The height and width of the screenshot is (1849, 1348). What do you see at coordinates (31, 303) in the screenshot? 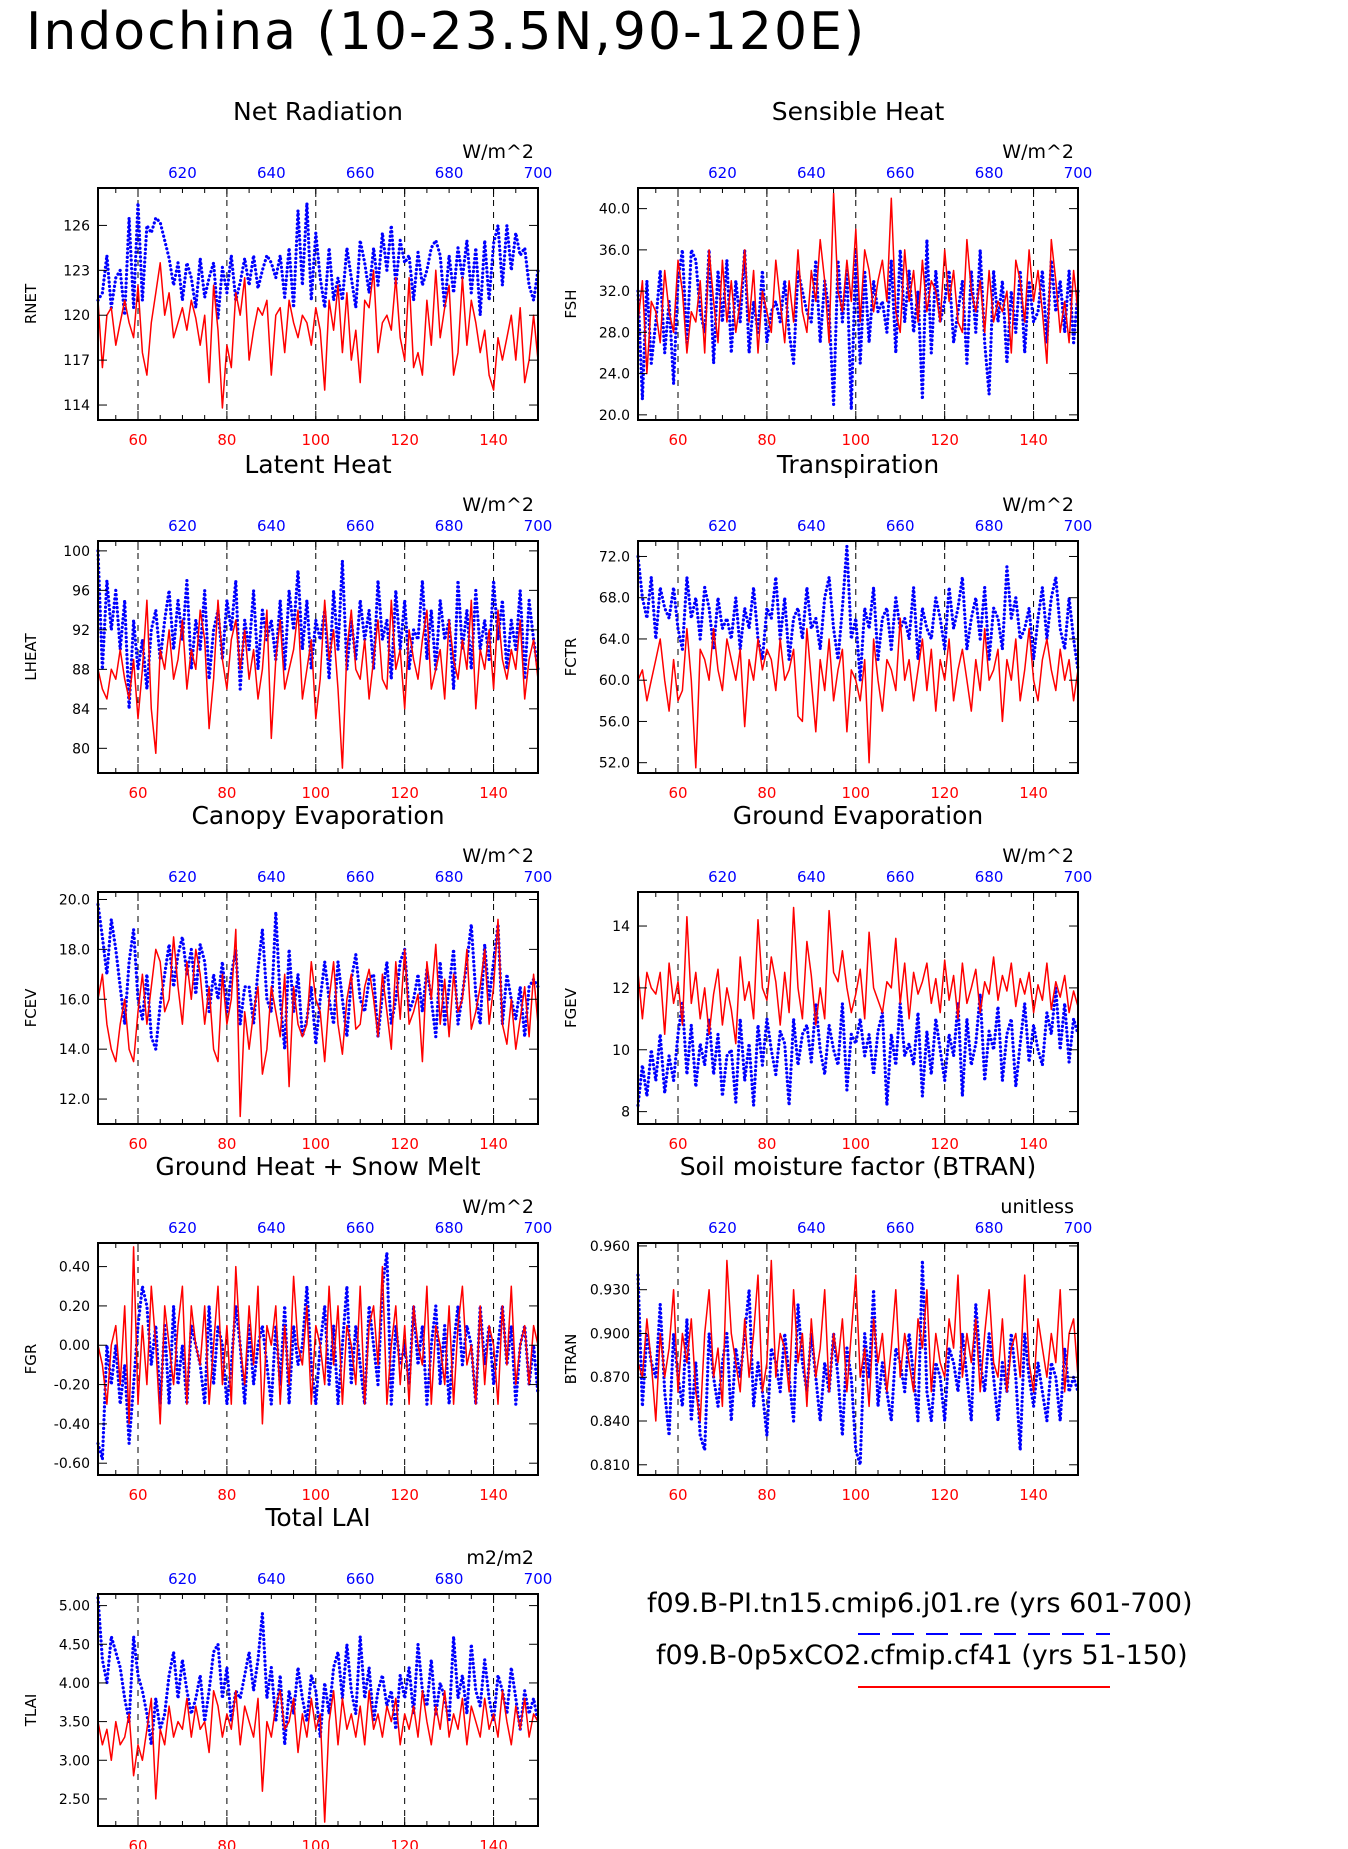
I see `y-axis-label: RNET` at bounding box center [31, 303].